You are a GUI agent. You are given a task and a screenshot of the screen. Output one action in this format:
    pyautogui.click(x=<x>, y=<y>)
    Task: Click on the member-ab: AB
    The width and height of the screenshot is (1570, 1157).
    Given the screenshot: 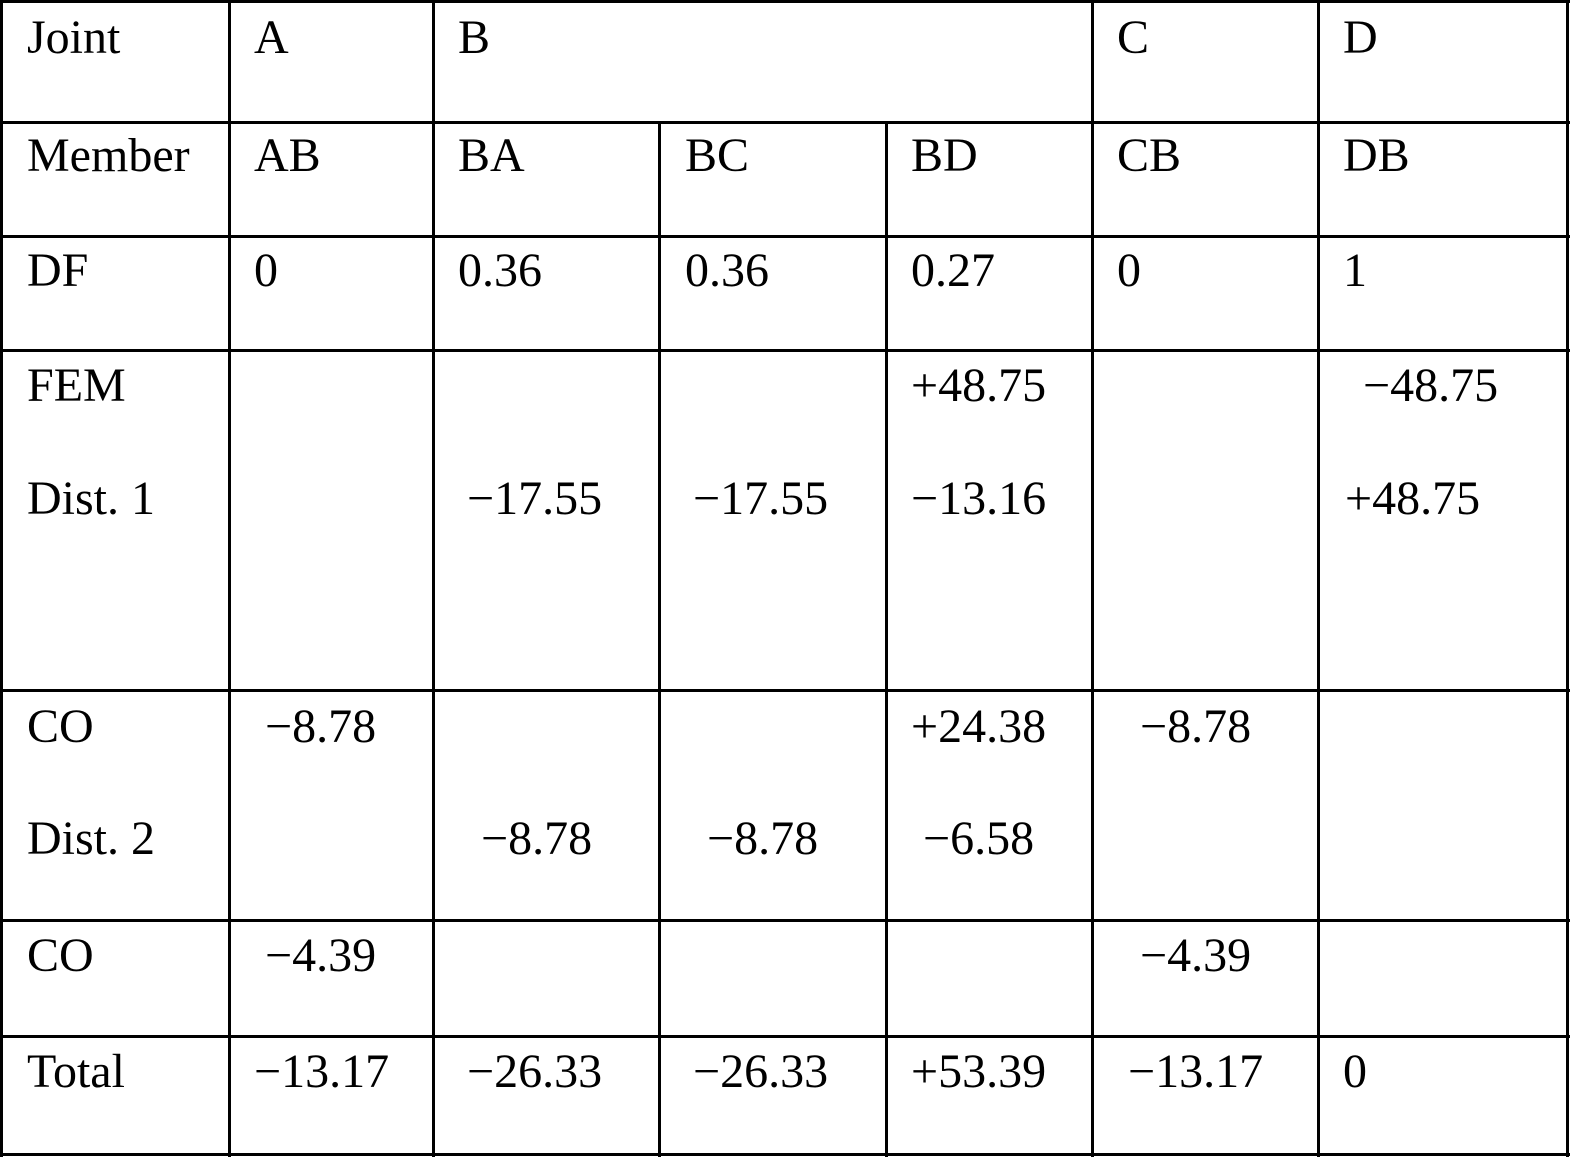 What is the action you would take?
    pyautogui.click(x=287, y=155)
    